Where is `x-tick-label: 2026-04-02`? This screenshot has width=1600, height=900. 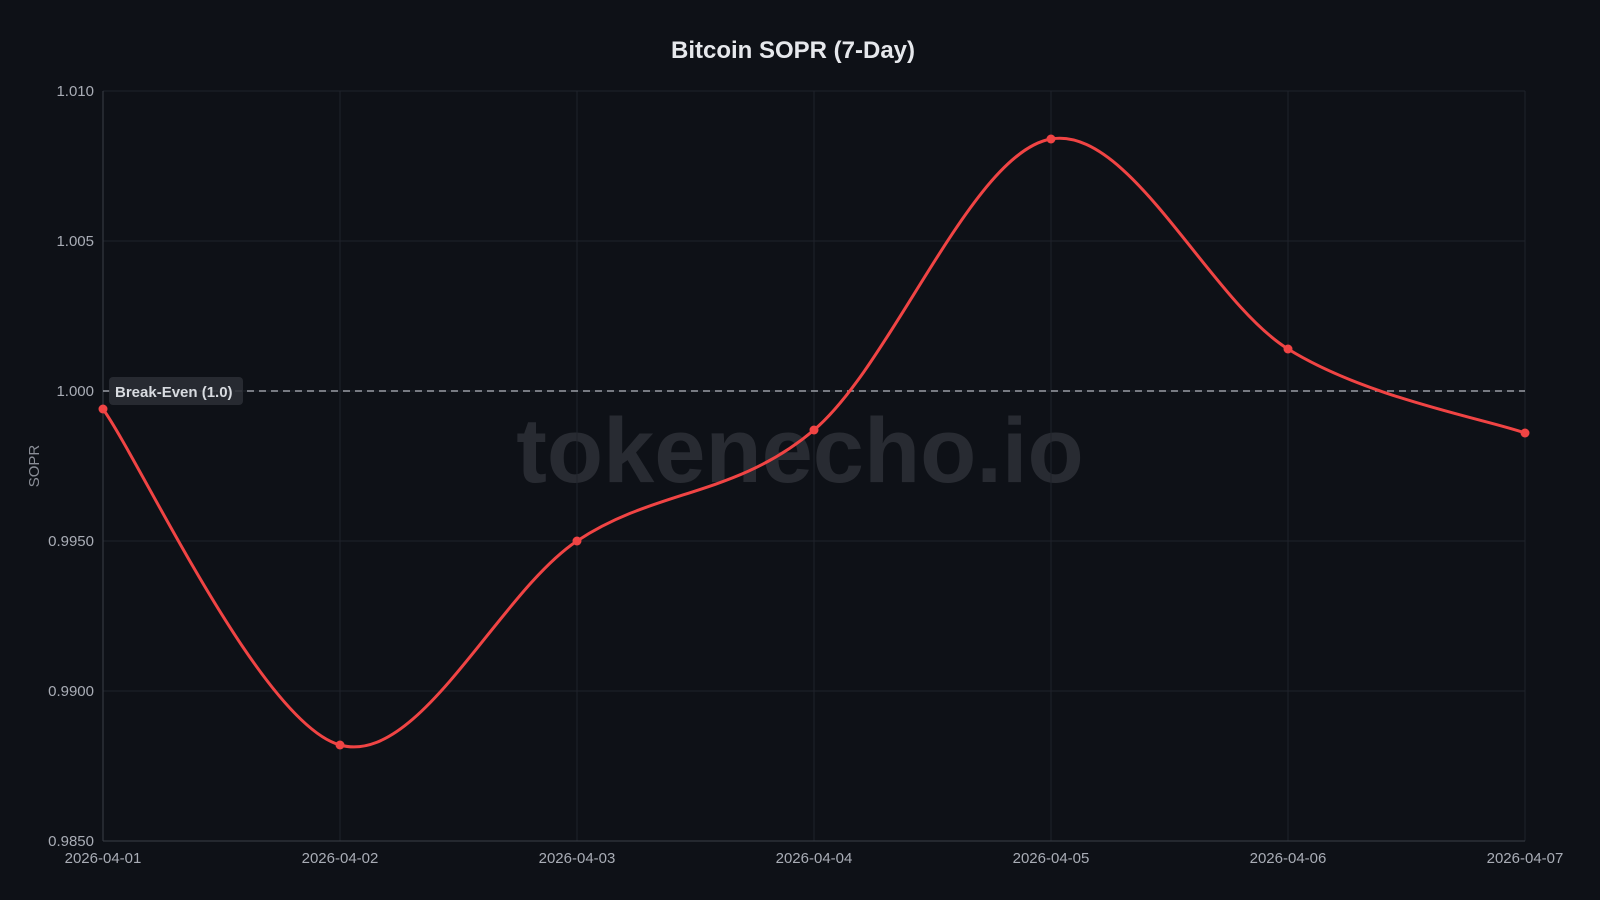
x-tick-label: 2026-04-02 is located at coordinates (340, 858).